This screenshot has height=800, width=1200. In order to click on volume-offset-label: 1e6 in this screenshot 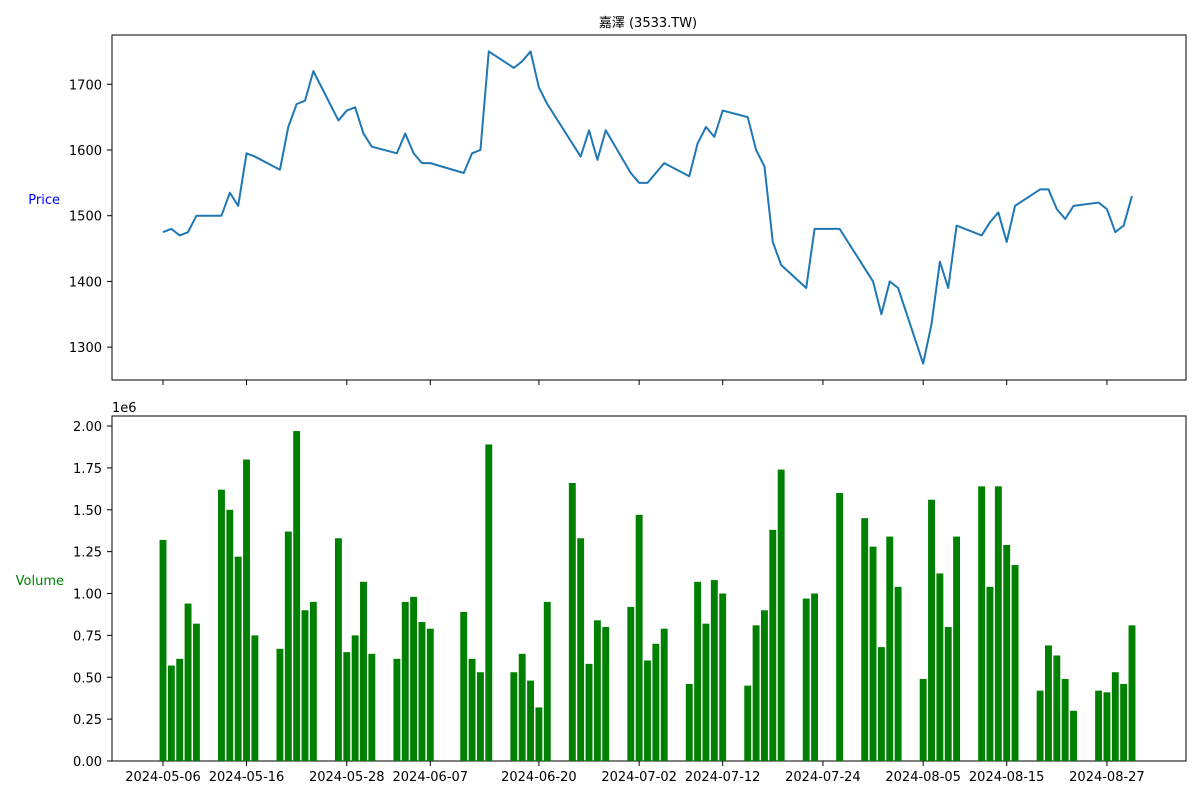, I will do `click(124, 408)`.